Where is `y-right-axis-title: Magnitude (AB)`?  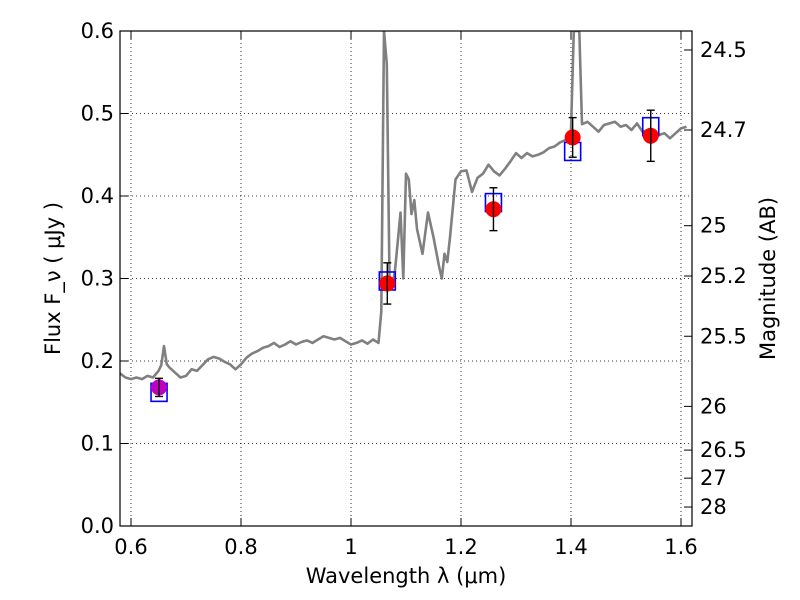
y-right-axis-title: Magnitude (AB) is located at coordinates (768, 278).